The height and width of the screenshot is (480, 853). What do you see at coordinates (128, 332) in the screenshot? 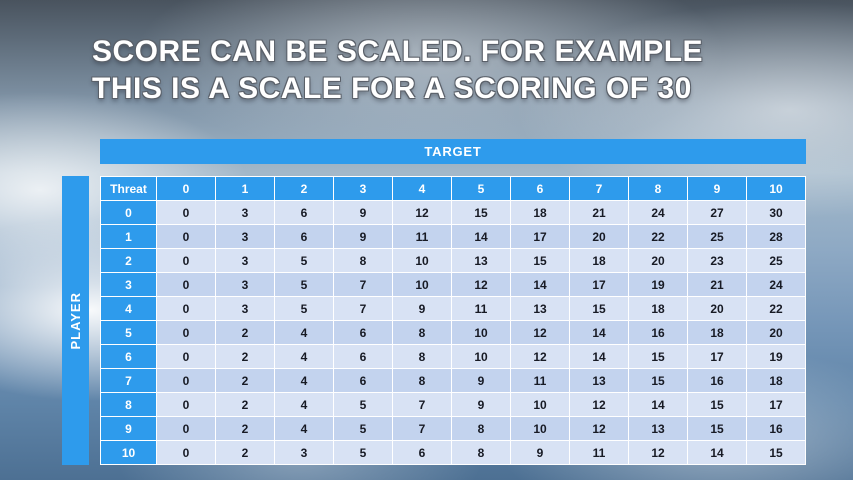
I see `row-header-5: 5` at bounding box center [128, 332].